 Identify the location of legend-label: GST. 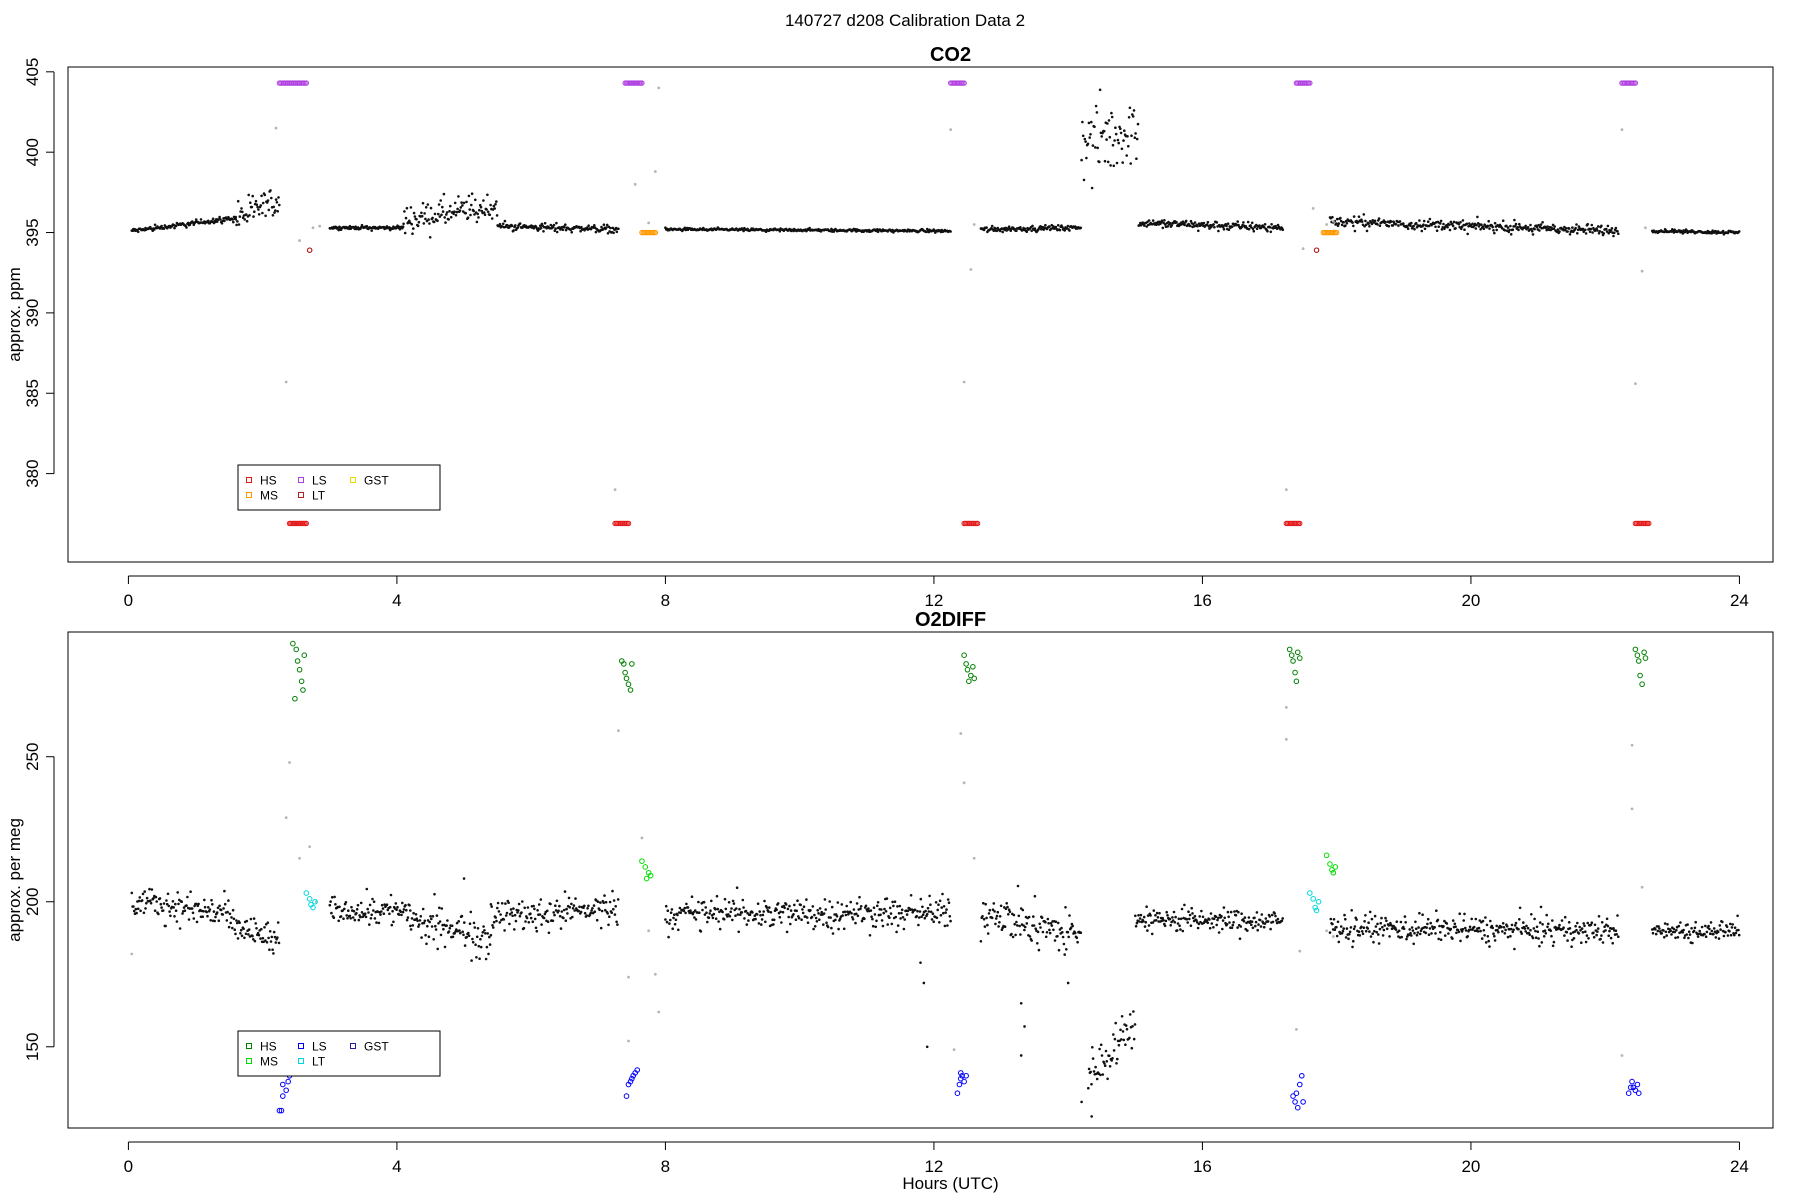
(376, 481).